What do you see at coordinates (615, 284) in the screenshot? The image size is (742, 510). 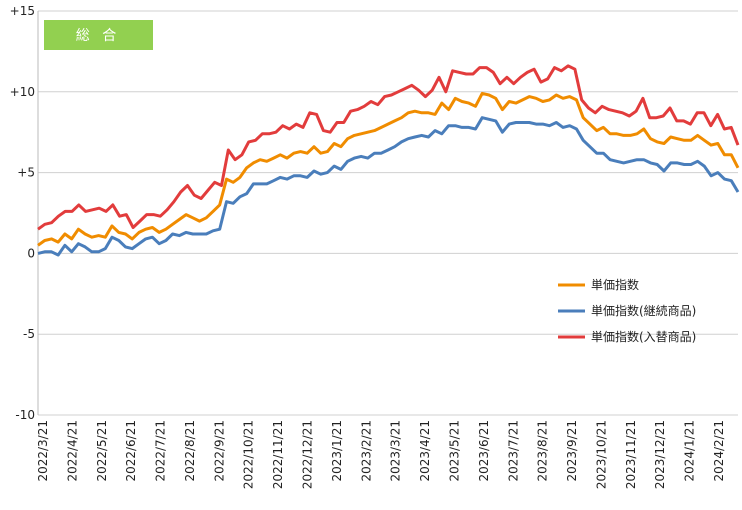 I see `legend-label: 単価指数` at bounding box center [615, 284].